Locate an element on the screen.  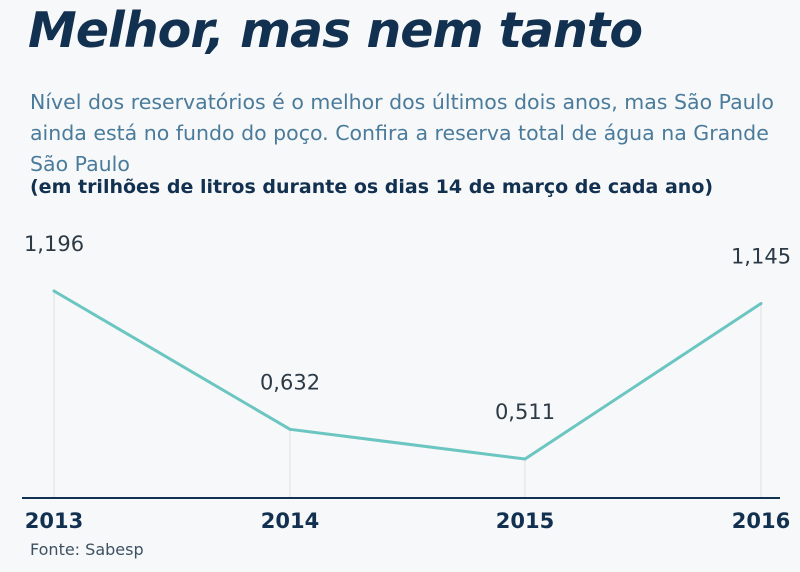
x-tick-2016: 2016 is located at coordinates (761, 521).